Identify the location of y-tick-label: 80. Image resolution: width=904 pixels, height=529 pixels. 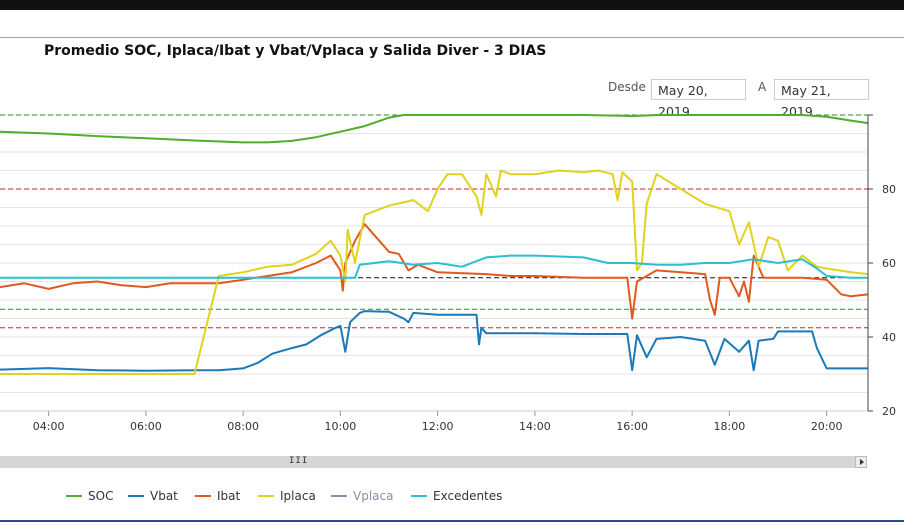
(889, 189).